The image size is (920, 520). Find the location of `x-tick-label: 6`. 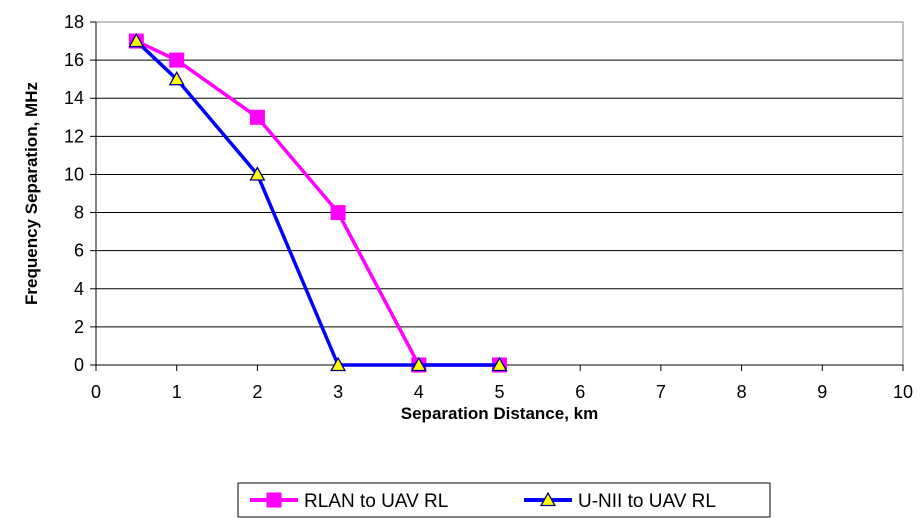

x-tick-label: 6 is located at coordinates (580, 392).